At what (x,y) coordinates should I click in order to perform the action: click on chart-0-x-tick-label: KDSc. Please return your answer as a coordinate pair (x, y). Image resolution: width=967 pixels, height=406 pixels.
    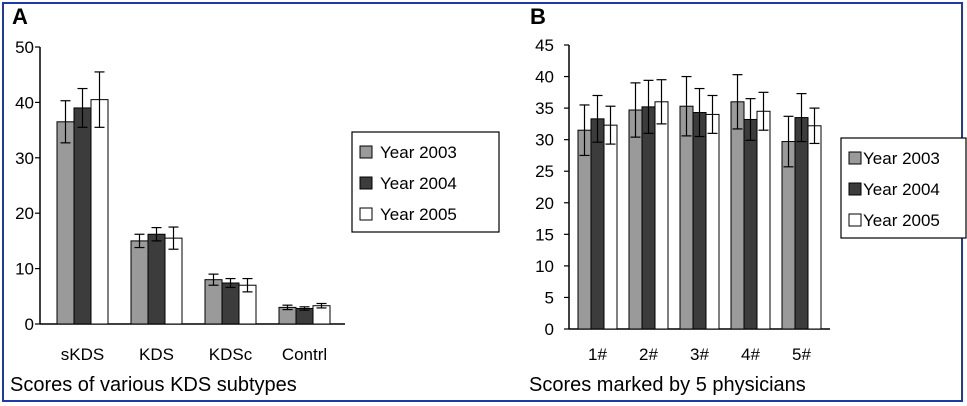
    Looking at the image, I should click on (231, 354).